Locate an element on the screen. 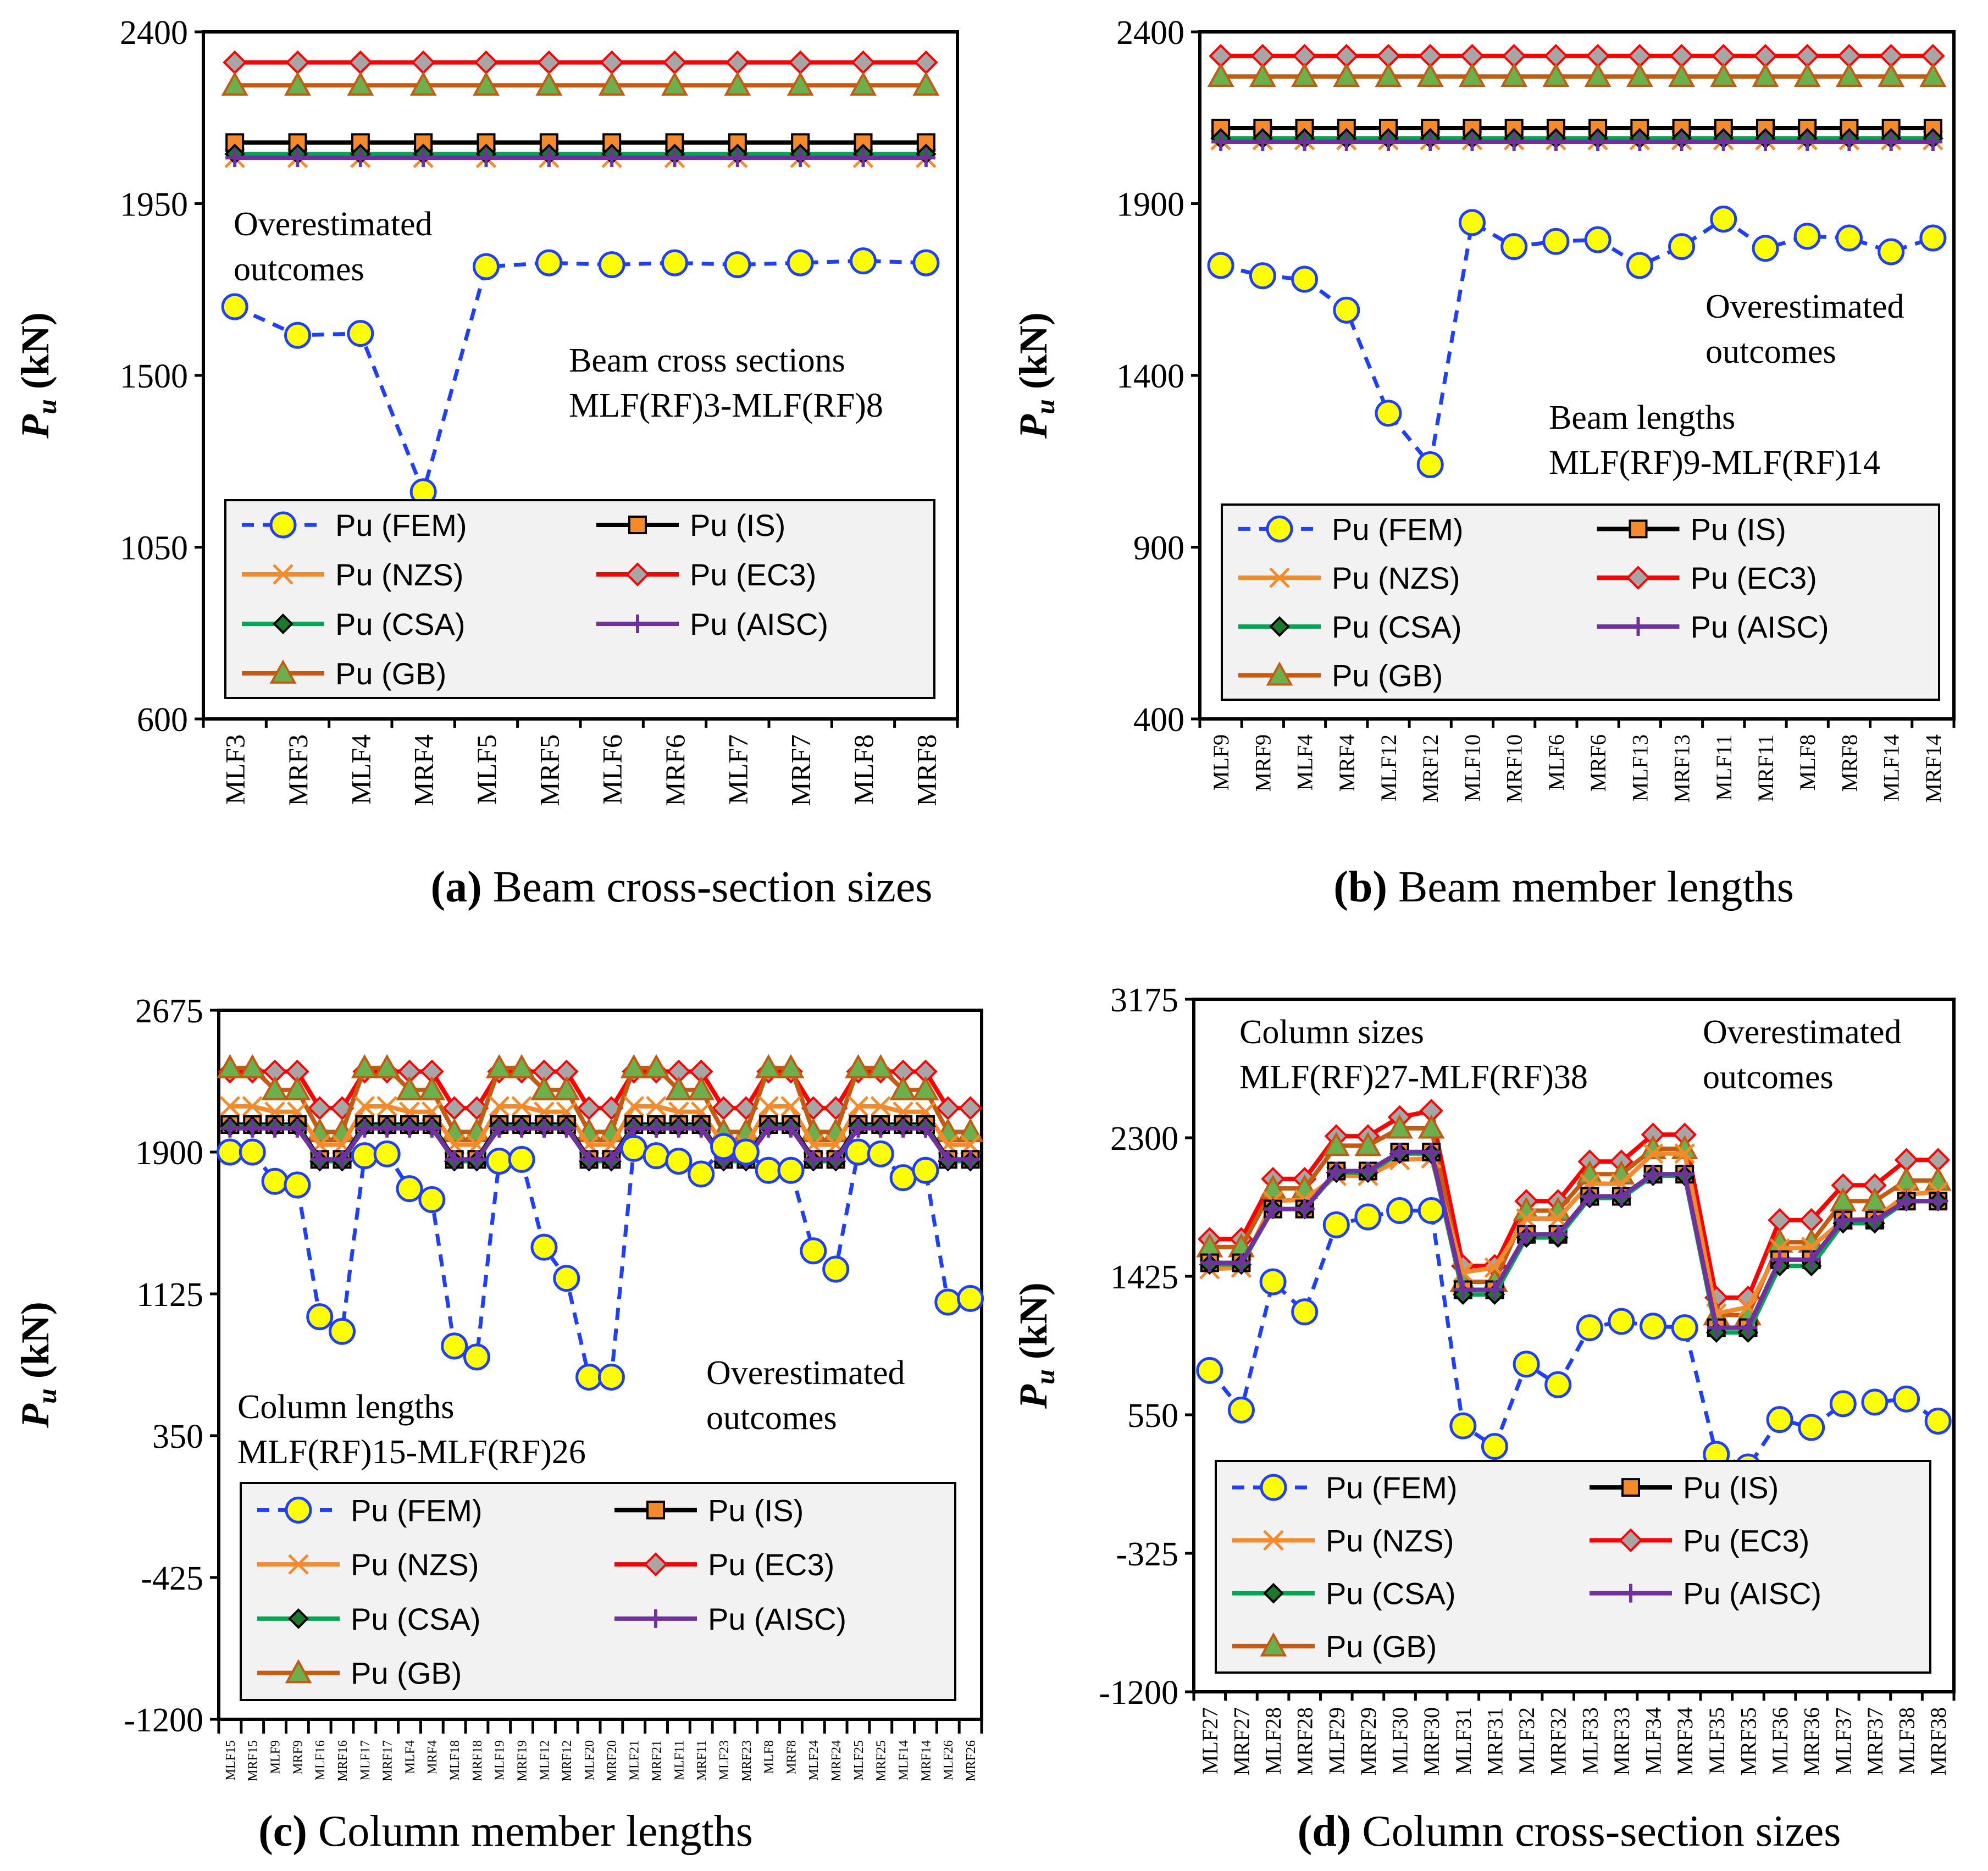 Image resolution: width=1988 pixels, height=1871 pixels. x-tick-label: MLF23 is located at coordinates (724, 1760).